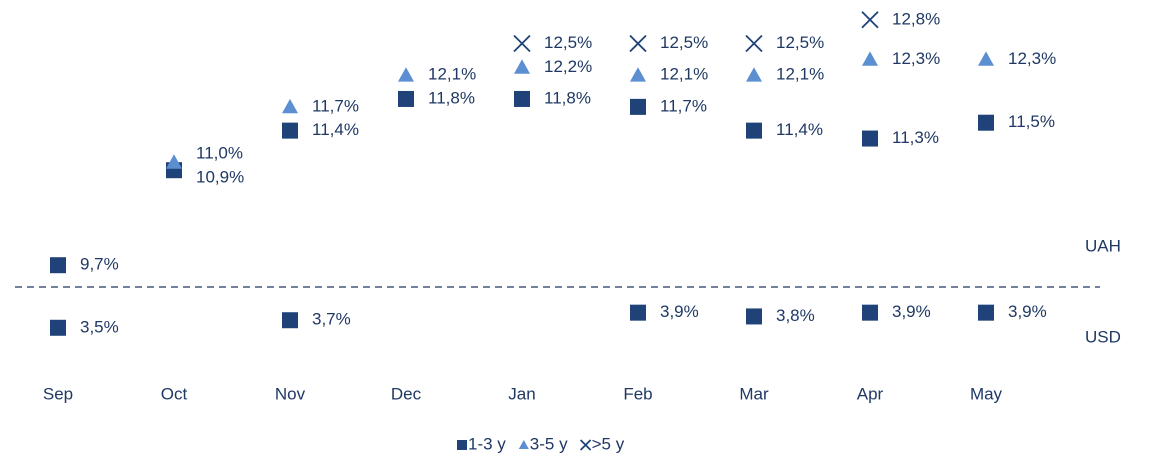 The width and height of the screenshot is (1153, 458). I want to click on x-tick-label: Nov, so click(290, 393).